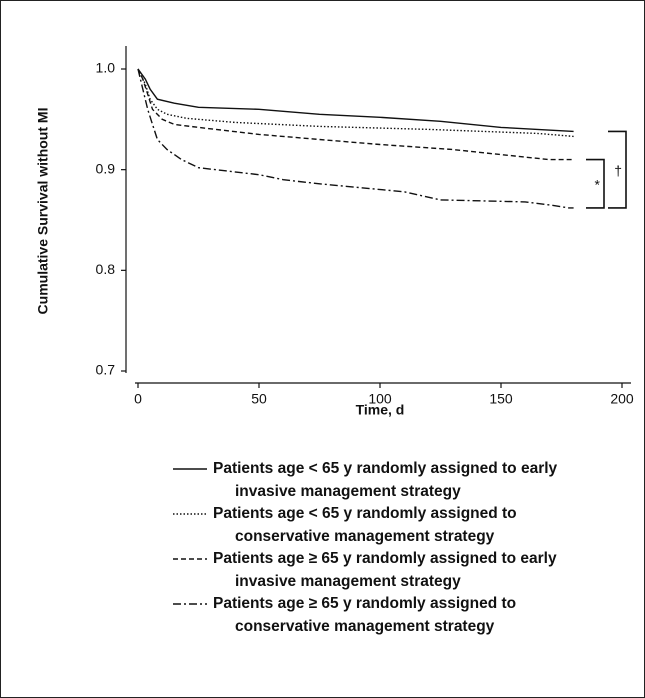  What do you see at coordinates (138, 399) in the screenshot?
I see `x-tick-label: 0` at bounding box center [138, 399].